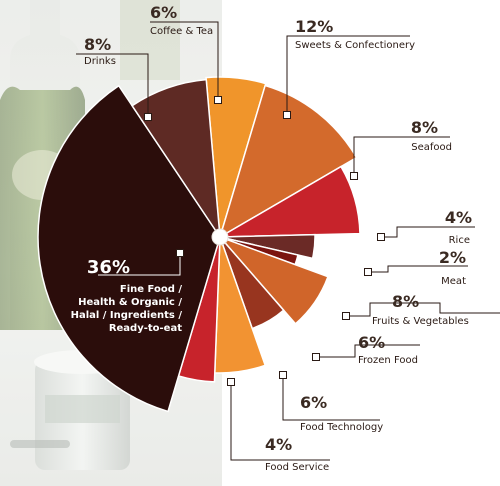  Describe the element at coordinates (314, 26) in the screenshot. I see `slice-percent-label: 12%` at that location.